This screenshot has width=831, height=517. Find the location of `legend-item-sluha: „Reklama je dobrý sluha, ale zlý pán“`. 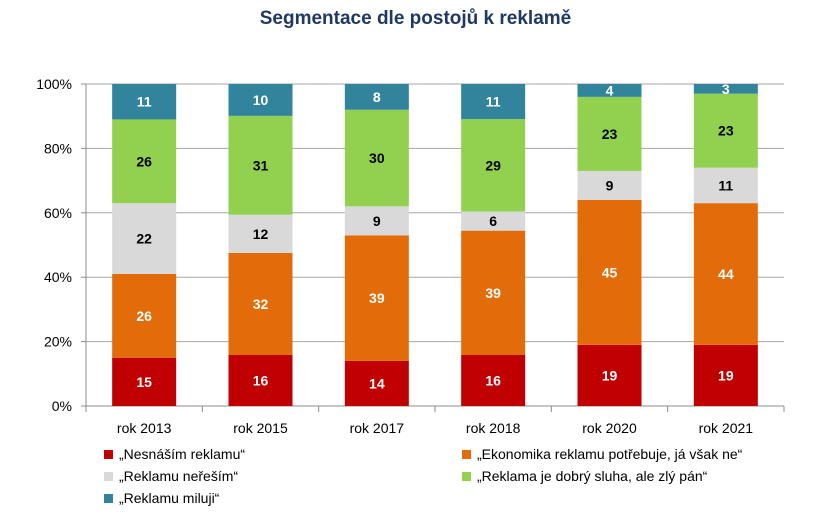

legend-item-sluha: „Reklama je dobrý sluha, ale zlý pán“ is located at coordinates (584, 476).